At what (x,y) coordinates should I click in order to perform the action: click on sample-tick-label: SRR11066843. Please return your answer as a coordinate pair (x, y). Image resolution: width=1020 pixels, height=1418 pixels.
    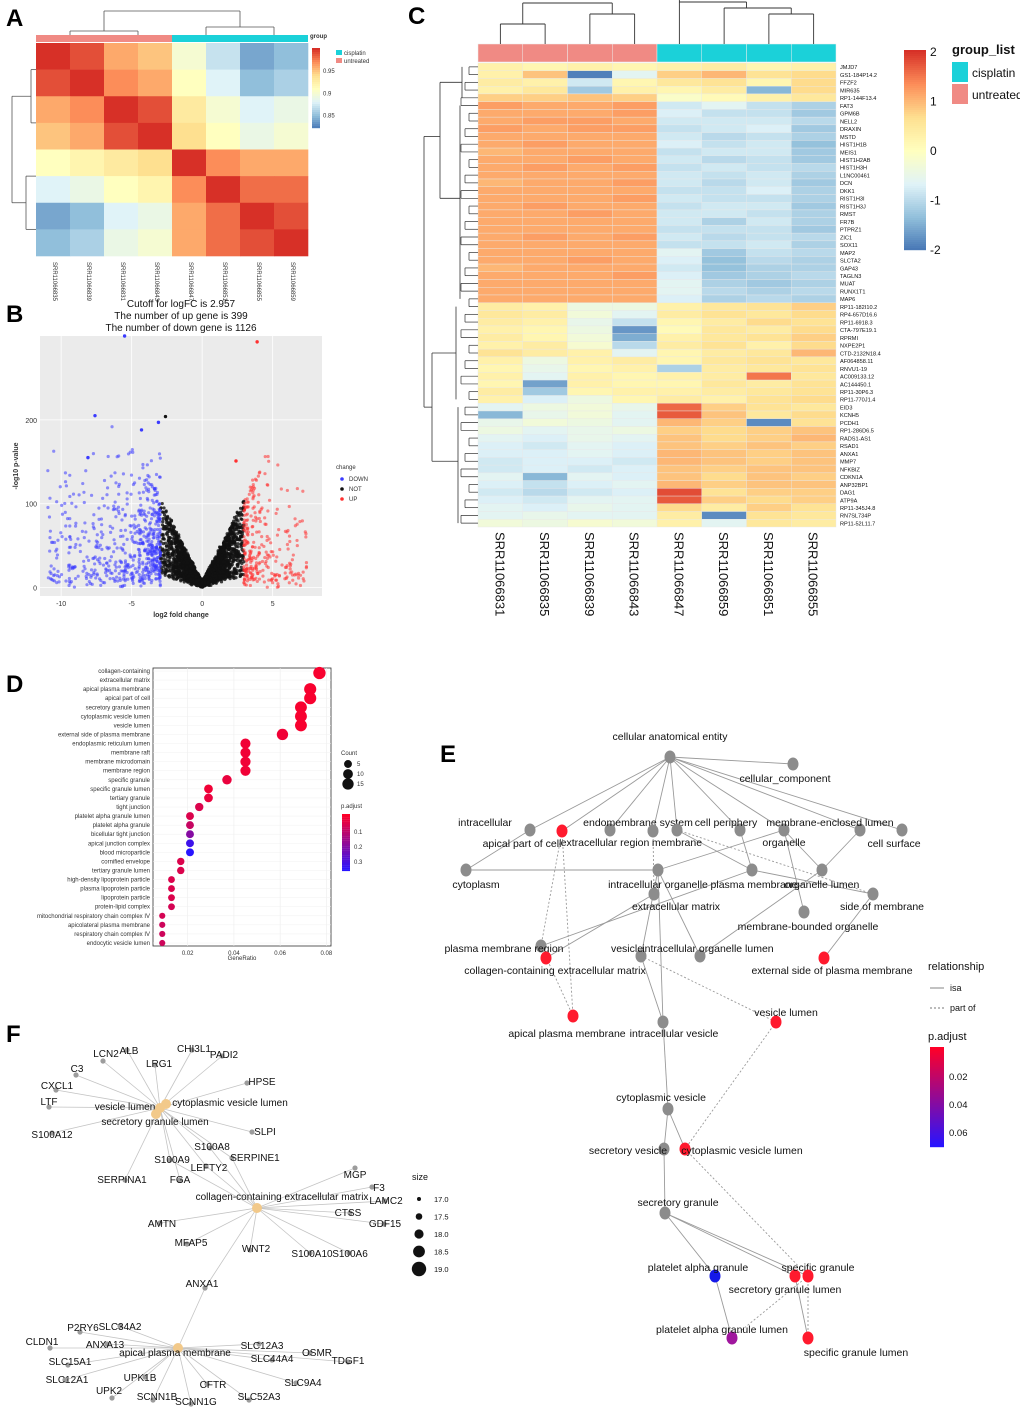
    Looking at the image, I should click on (634, 574).